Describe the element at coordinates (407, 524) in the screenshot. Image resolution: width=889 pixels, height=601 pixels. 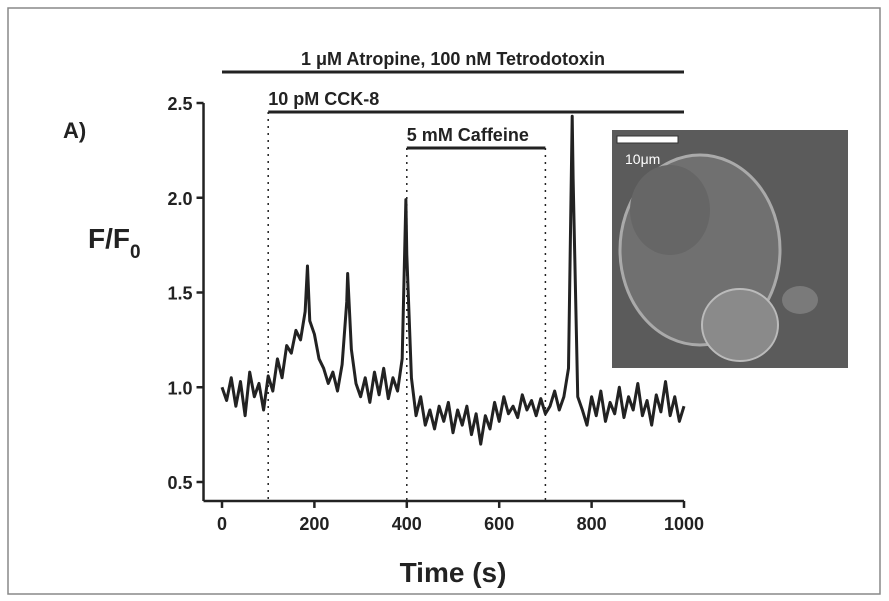
I see `x-tick-label: 400` at that location.